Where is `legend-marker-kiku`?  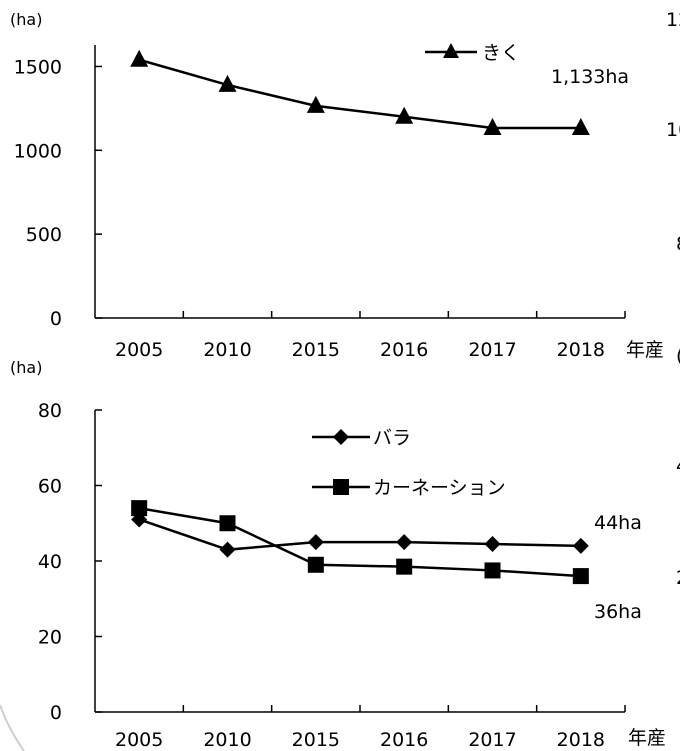
legend-marker-kiku is located at coordinates (451, 50).